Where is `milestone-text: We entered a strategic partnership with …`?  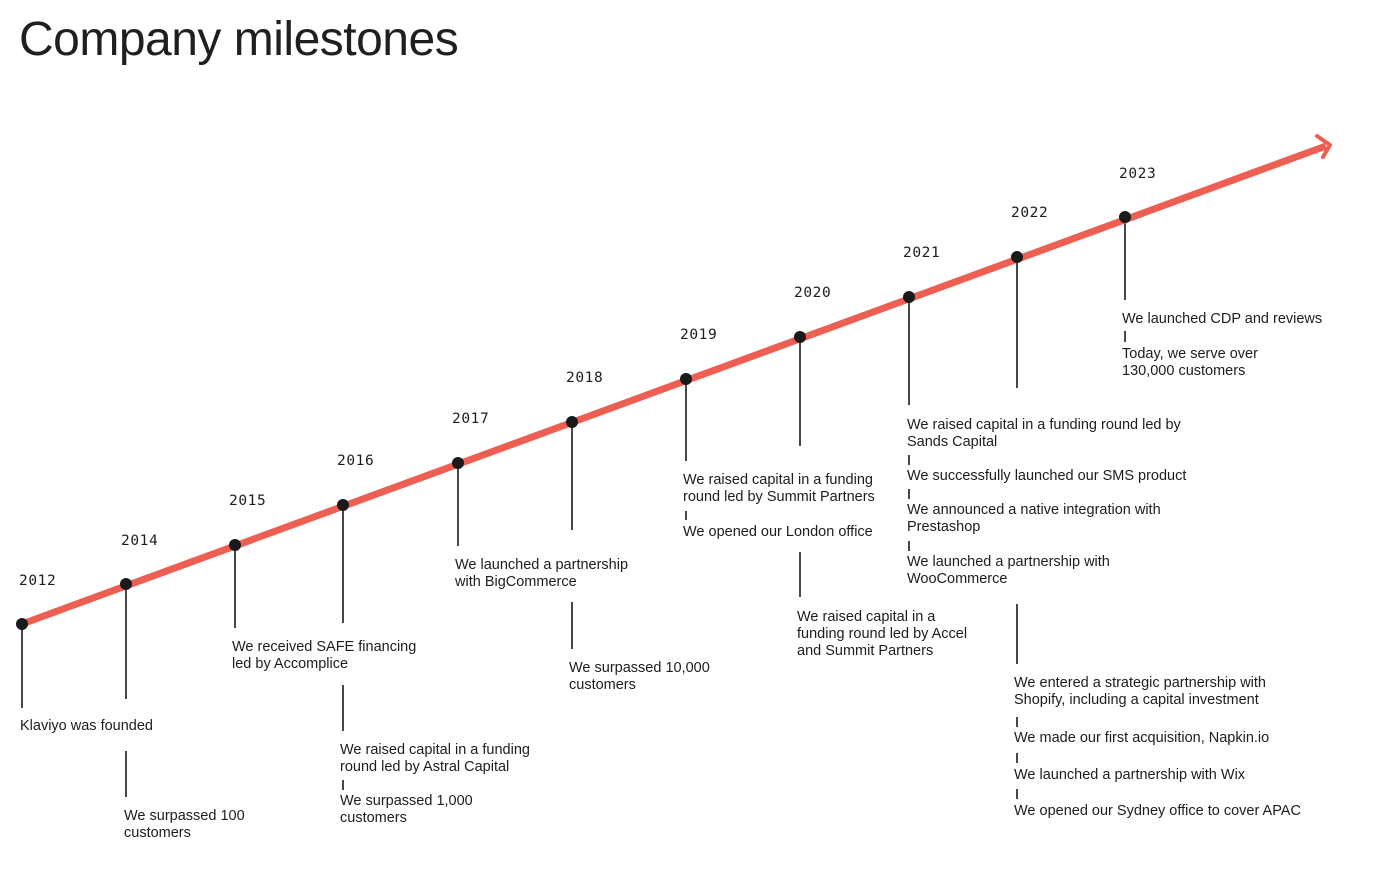 milestone-text: We entered a strategic partnership with … is located at coordinates (1140, 691).